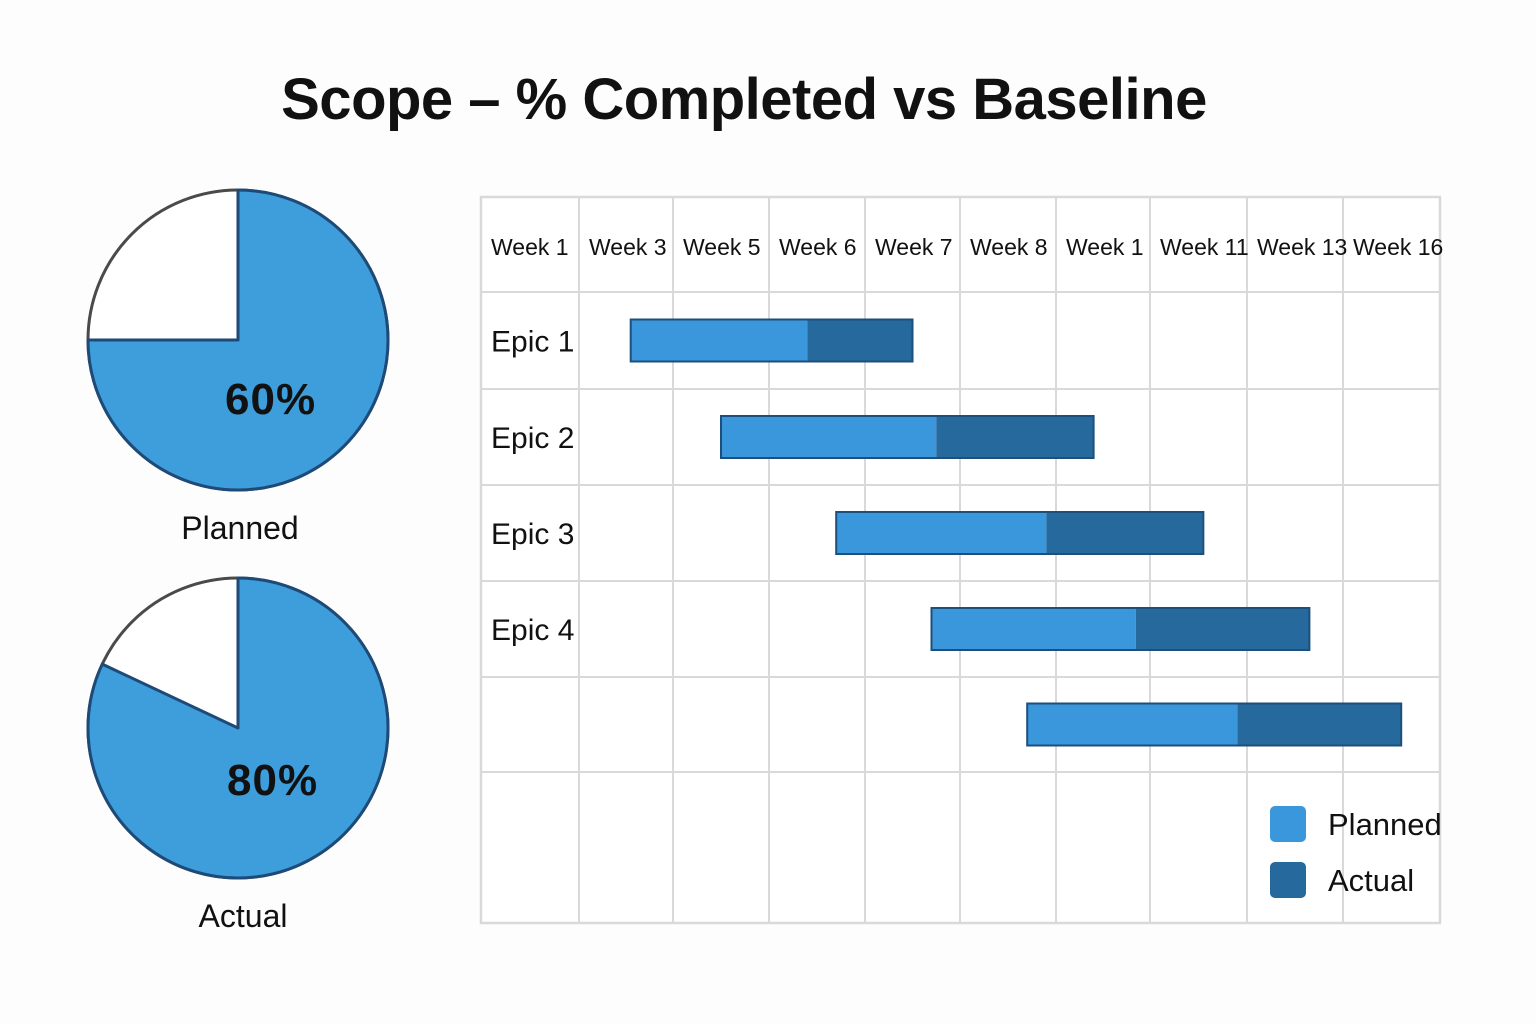 The height and width of the screenshot is (1024, 1536). Describe the element at coordinates (532, 342) in the screenshot. I see `row-label: Epic 1` at that location.